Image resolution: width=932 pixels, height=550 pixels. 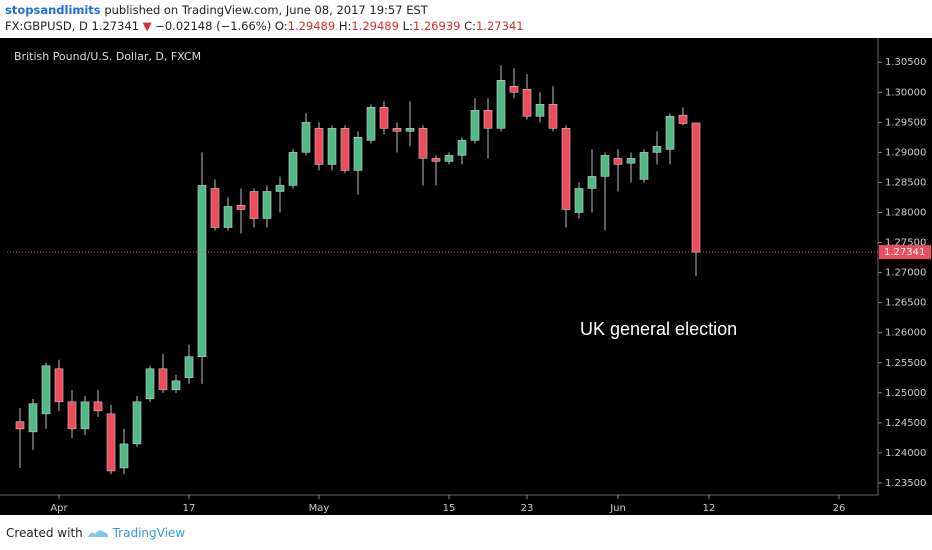 I want to click on author: stopsandlimits, so click(x=53, y=10).